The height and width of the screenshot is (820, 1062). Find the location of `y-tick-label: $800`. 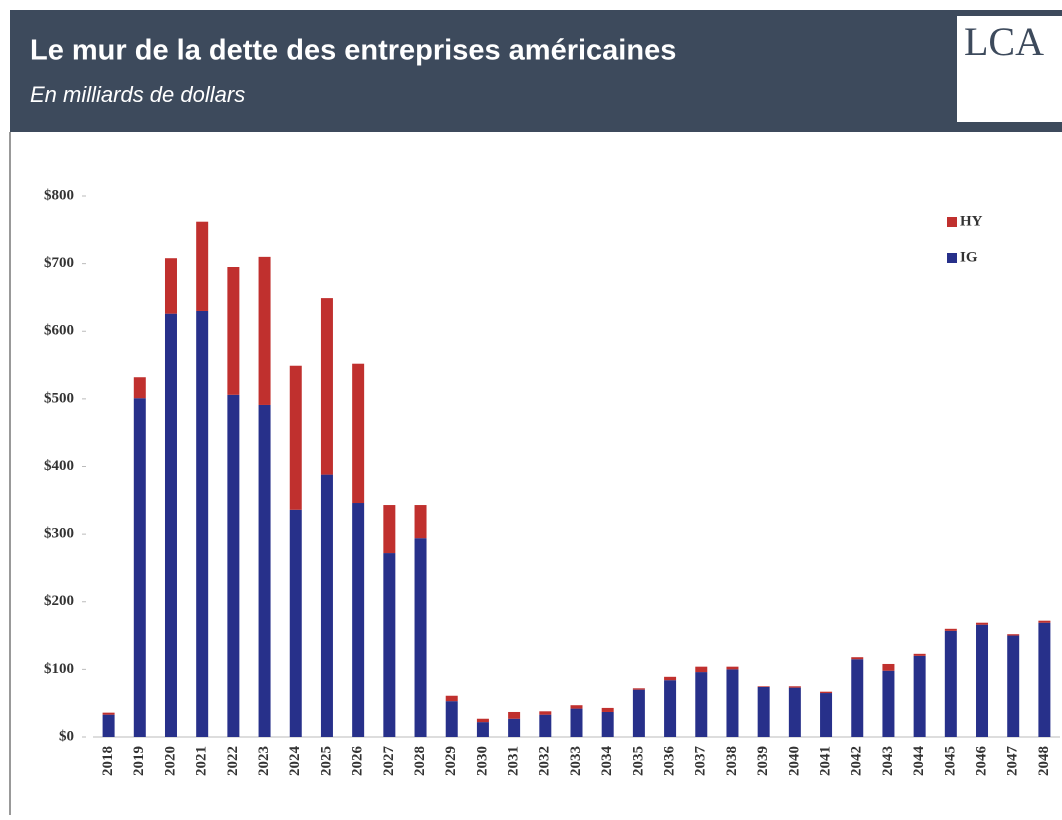

y-tick-label: $800 is located at coordinates (59, 195).